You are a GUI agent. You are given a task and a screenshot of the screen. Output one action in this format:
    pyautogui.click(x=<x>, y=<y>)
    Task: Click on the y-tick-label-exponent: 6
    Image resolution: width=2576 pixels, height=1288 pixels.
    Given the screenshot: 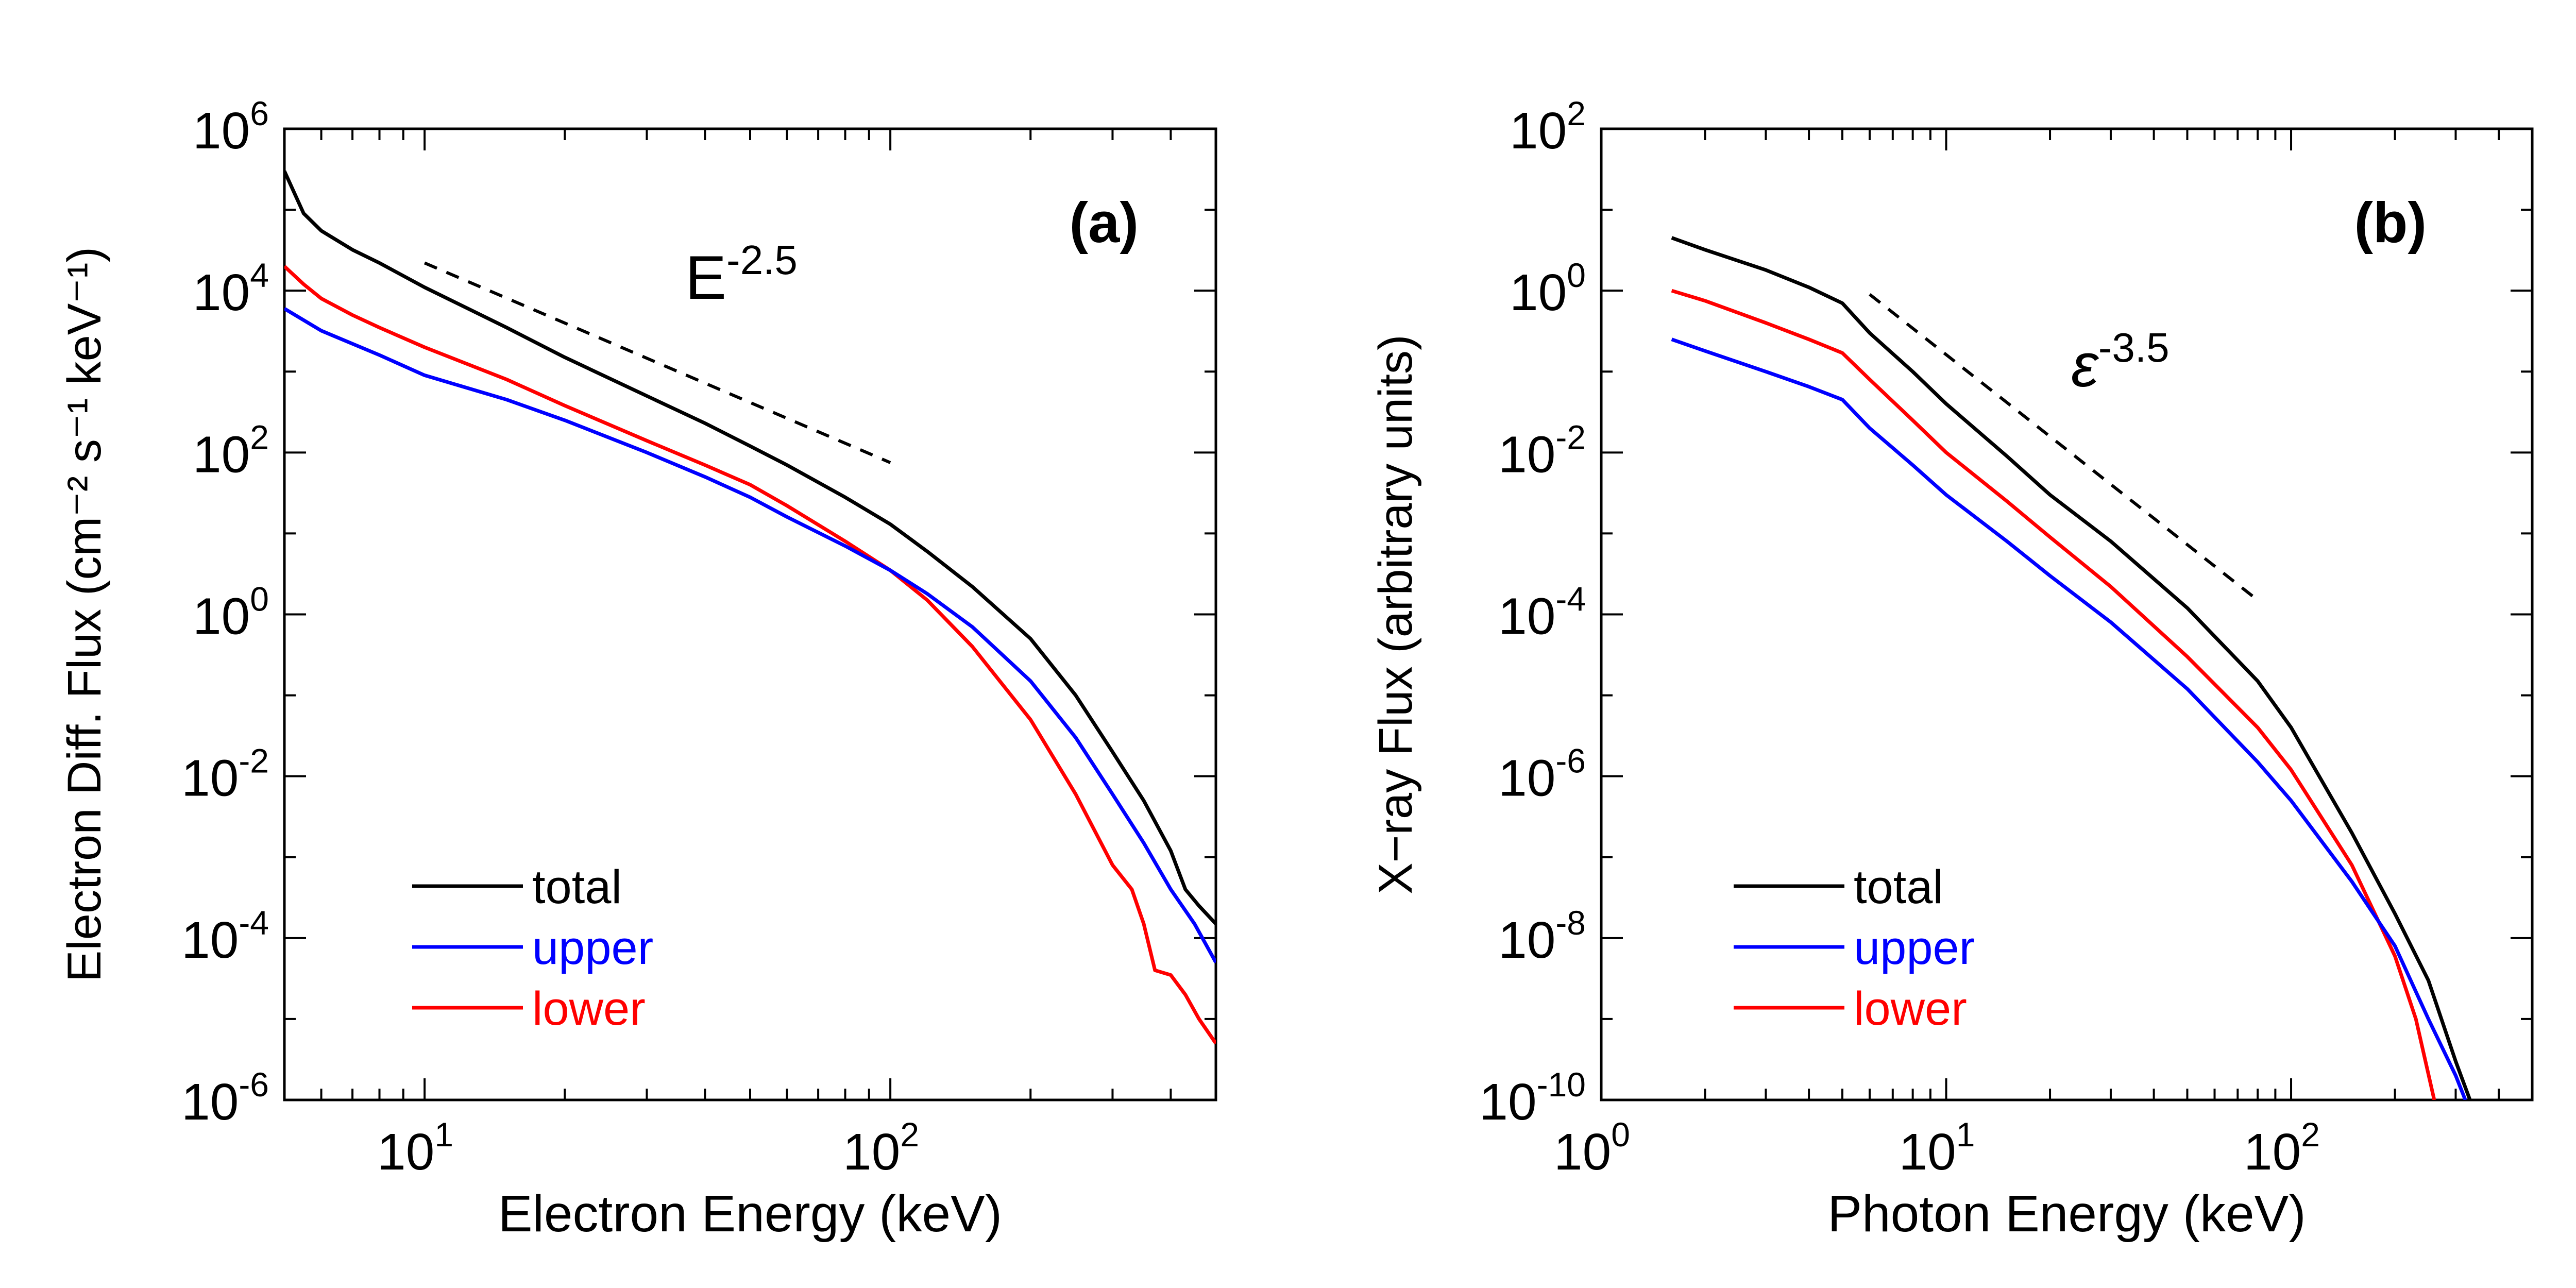 What is the action you would take?
    pyautogui.click(x=259, y=113)
    